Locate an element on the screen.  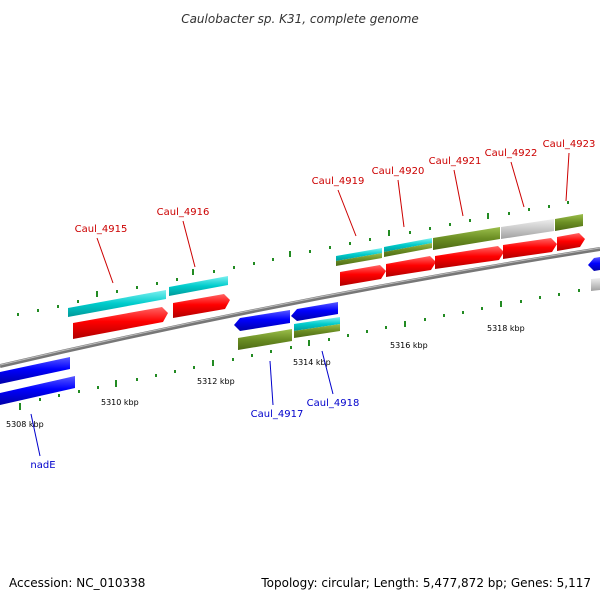
gene-label-caul-4923: Caul_4923 is located at coordinates (569, 144).